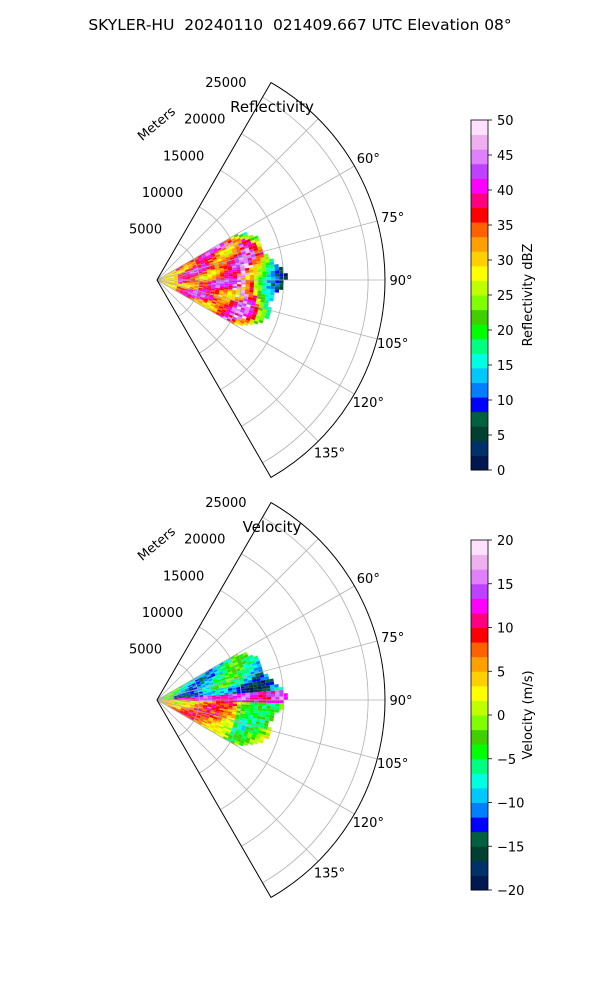  I want to click on colorbar-tick-label: 30, so click(505, 261).